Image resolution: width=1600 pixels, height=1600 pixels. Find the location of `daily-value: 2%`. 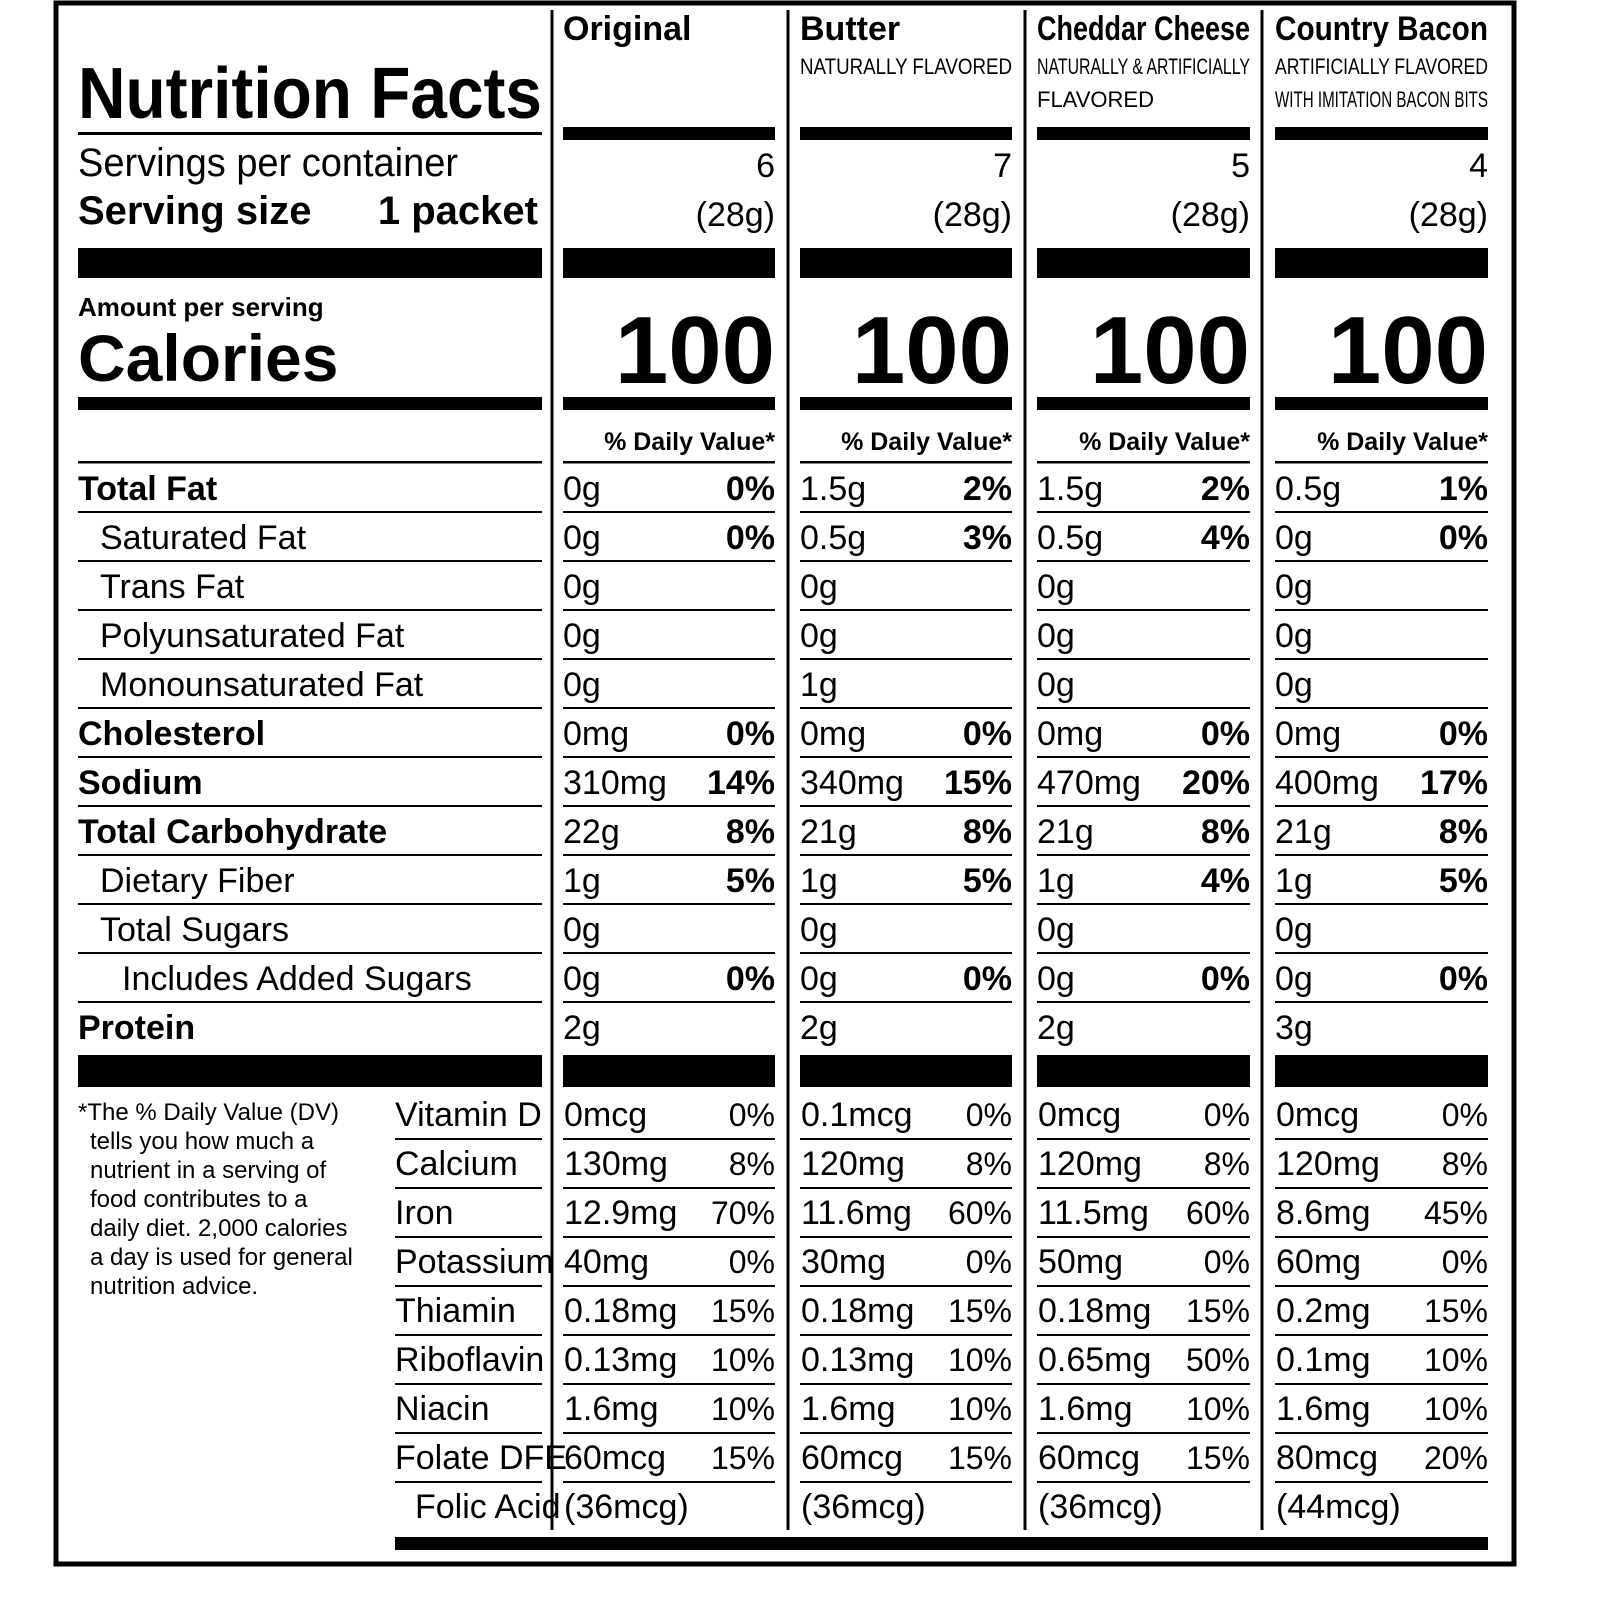

daily-value: 2% is located at coordinates (1225, 489).